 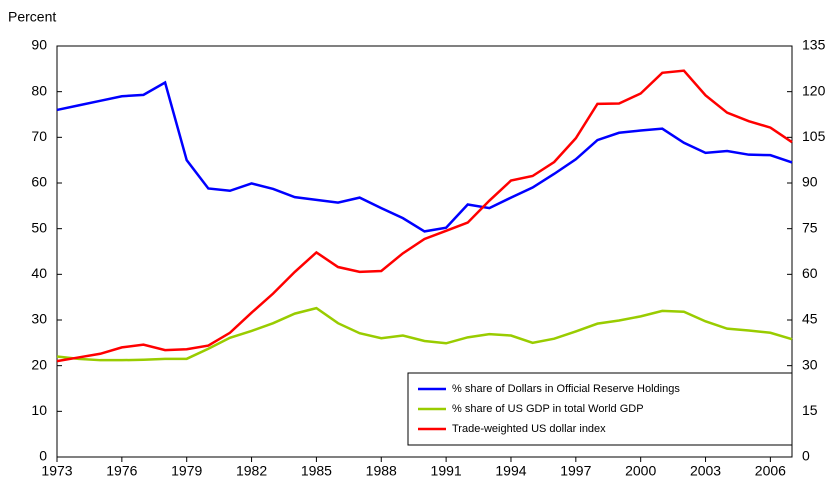 What do you see at coordinates (806, 456) in the screenshot?
I see `y2-tick-label: 0` at bounding box center [806, 456].